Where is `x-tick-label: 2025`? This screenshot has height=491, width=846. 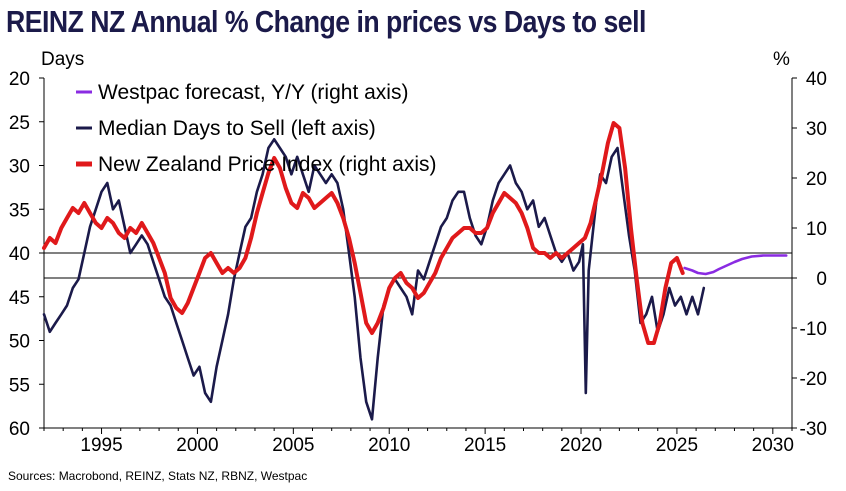 x-tick-label: 2025 is located at coordinates (677, 445).